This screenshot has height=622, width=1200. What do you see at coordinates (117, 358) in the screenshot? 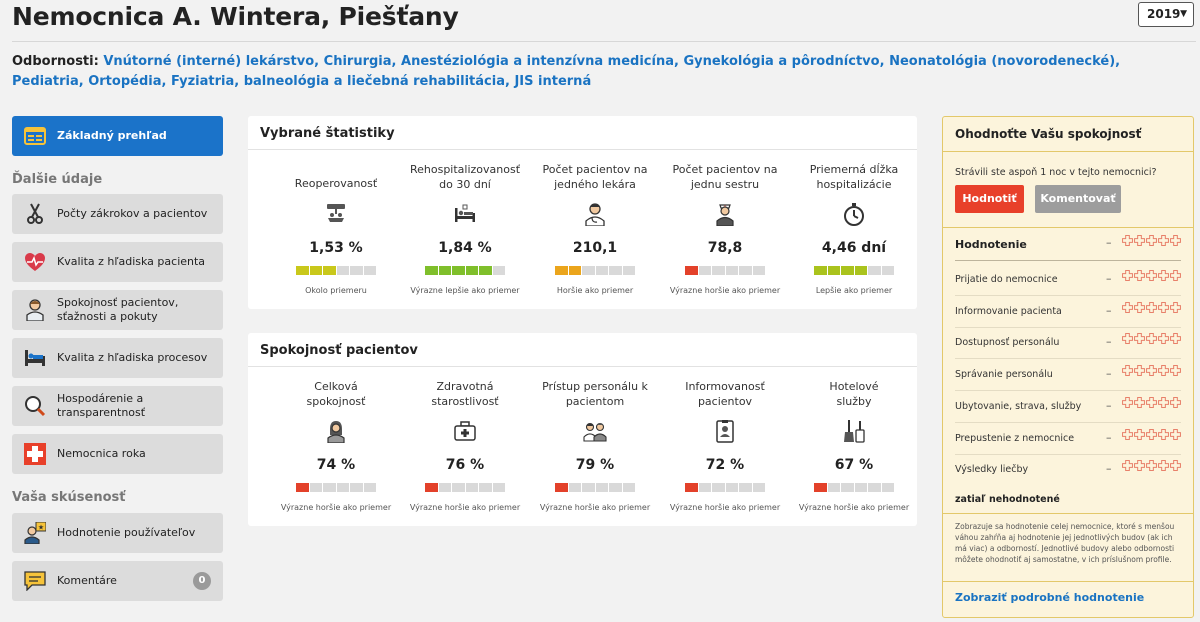
I see `sidebar-item-process-quality: Kvalita z hľadiska procesov` at bounding box center [117, 358].